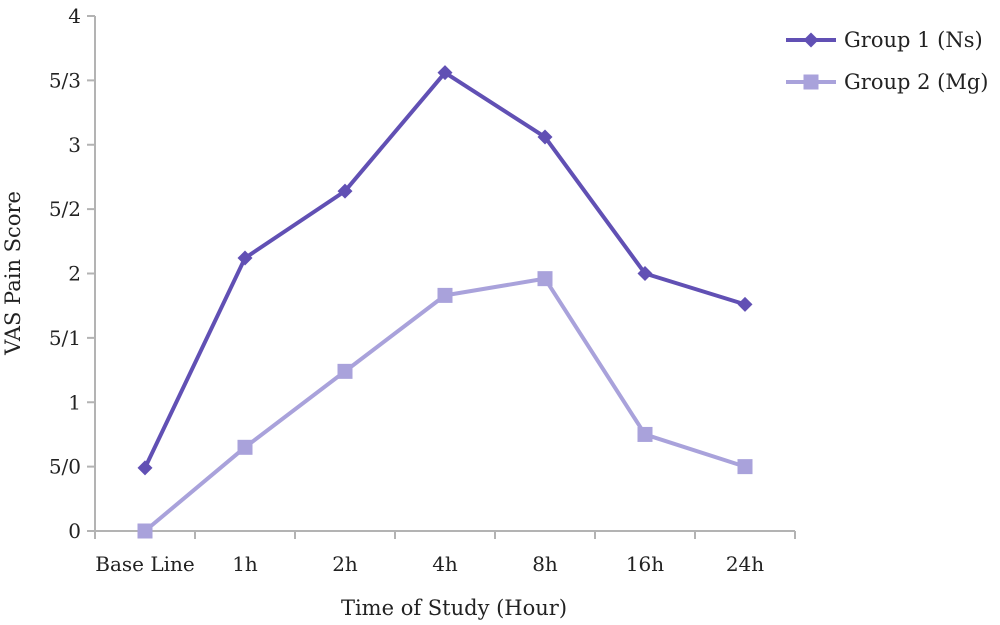 This screenshot has height=625, width=1000. What do you see at coordinates (245, 564) in the screenshot?
I see `x-tick-label: 1h` at bounding box center [245, 564].